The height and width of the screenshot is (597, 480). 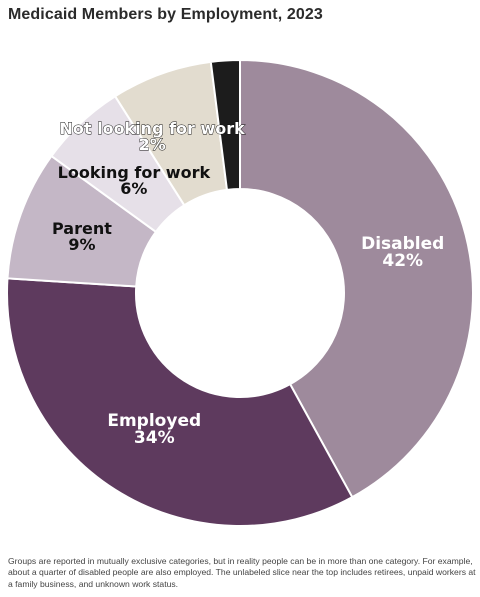 I want to click on value-label-disabled: 42%, so click(x=402, y=261).